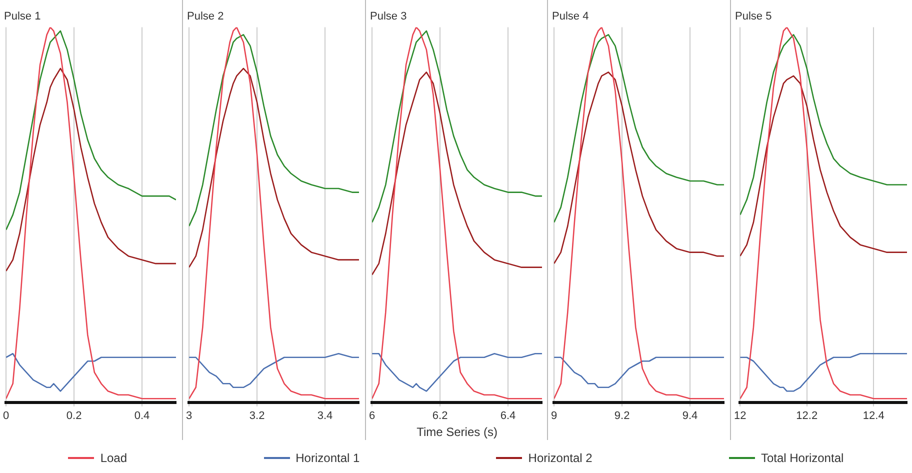  What do you see at coordinates (802, 458) in the screenshot?
I see `legend-label: Total Horizontal` at bounding box center [802, 458].